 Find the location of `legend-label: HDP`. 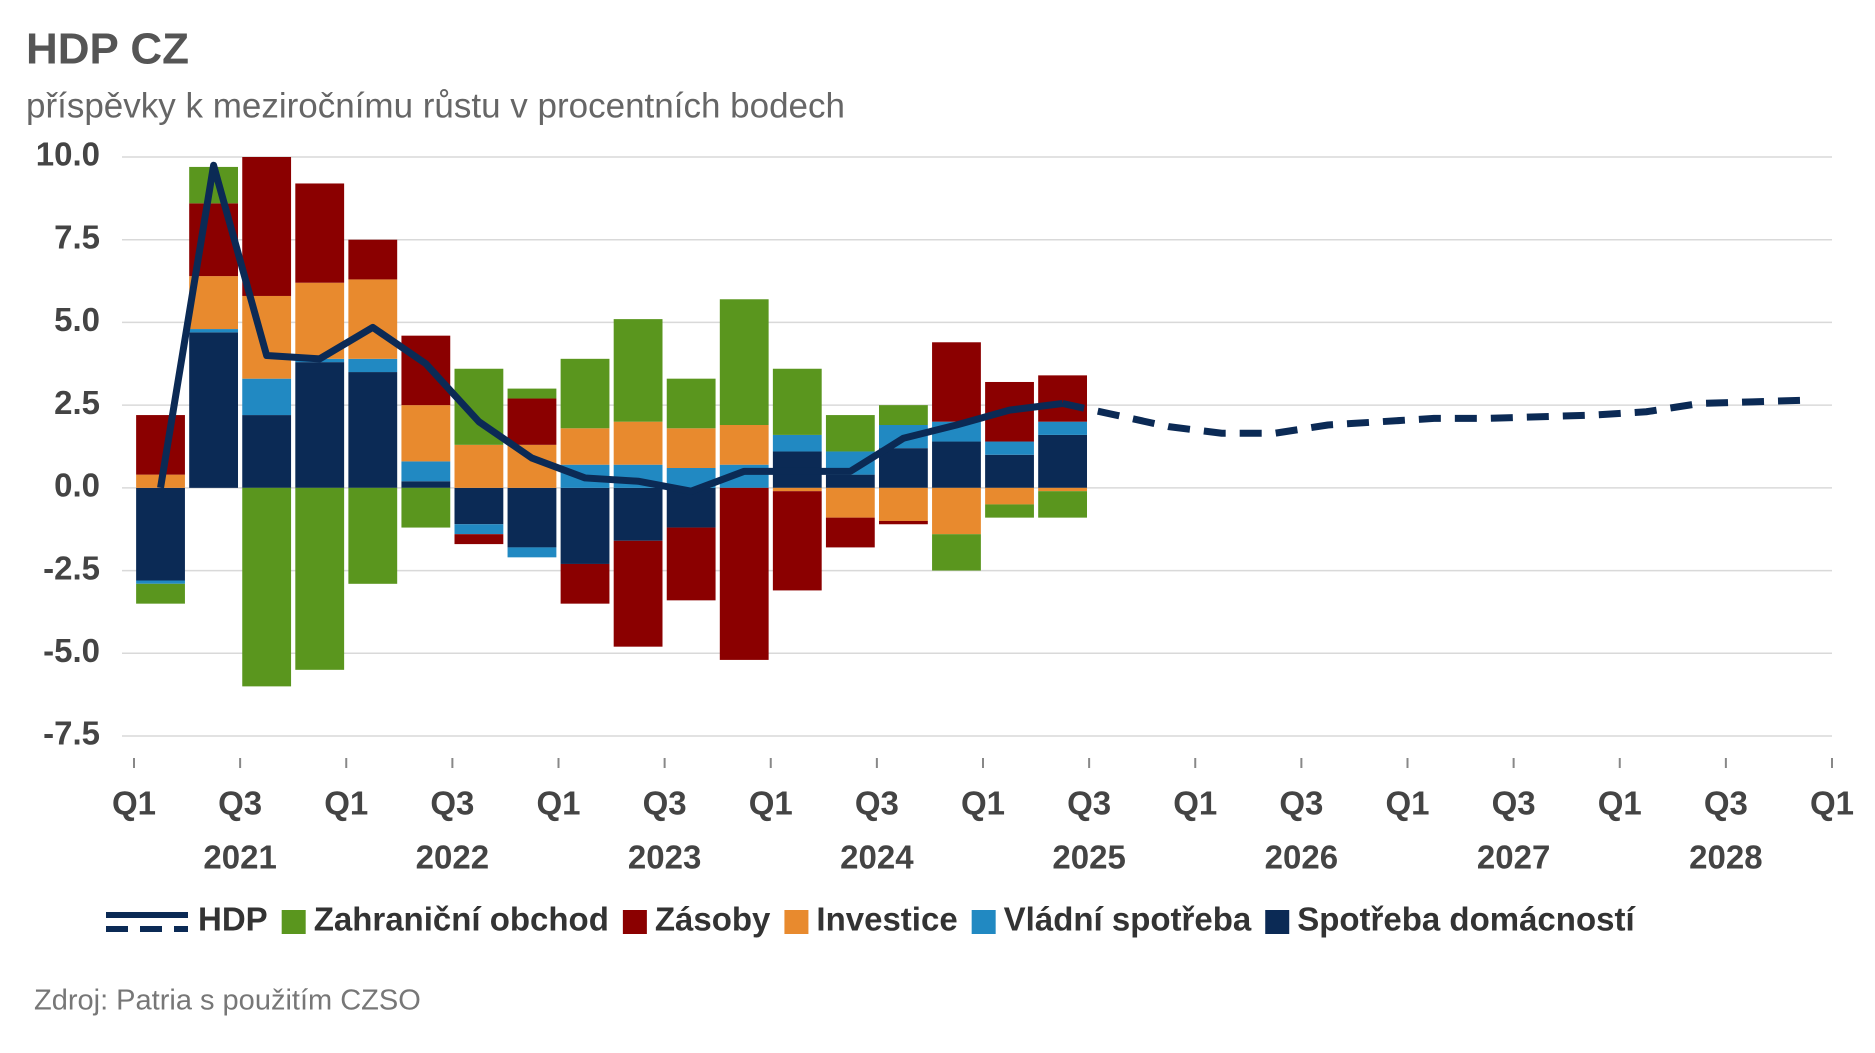

legend-label: HDP is located at coordinates (233, 919).